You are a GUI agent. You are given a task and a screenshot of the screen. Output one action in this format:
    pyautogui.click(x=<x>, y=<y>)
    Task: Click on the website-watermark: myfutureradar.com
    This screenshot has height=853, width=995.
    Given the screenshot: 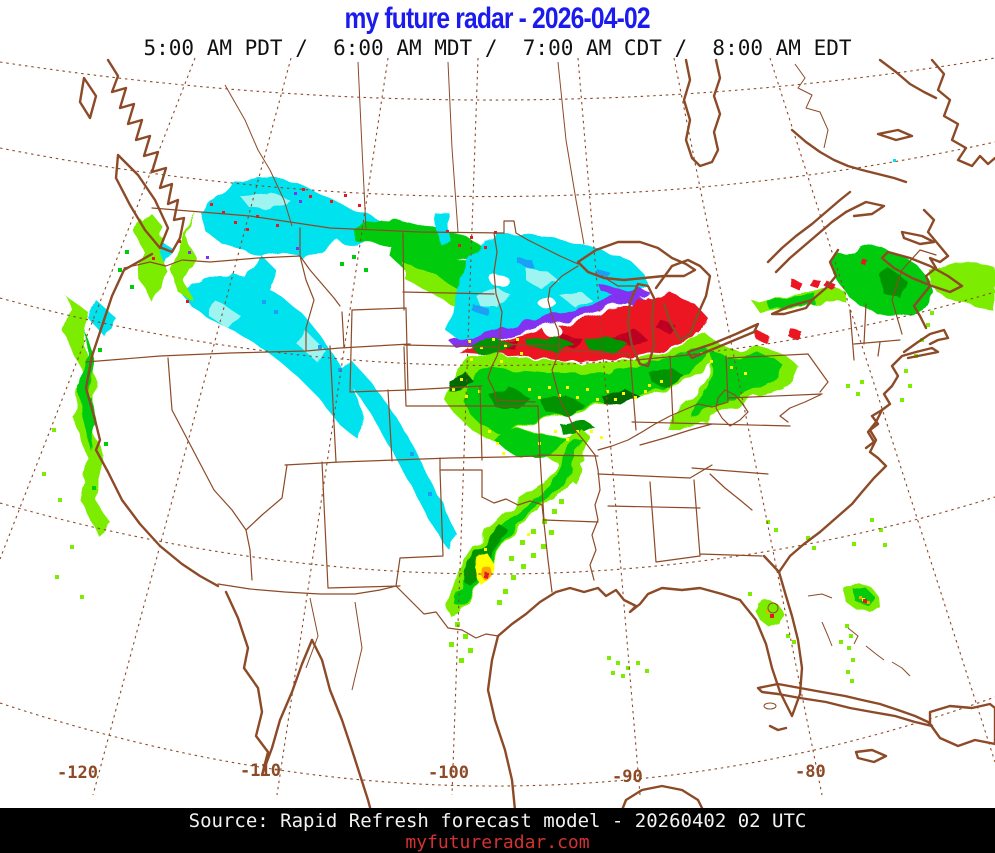 What is the action you would take?
    pyautogui.click(x=497, y=842)
    